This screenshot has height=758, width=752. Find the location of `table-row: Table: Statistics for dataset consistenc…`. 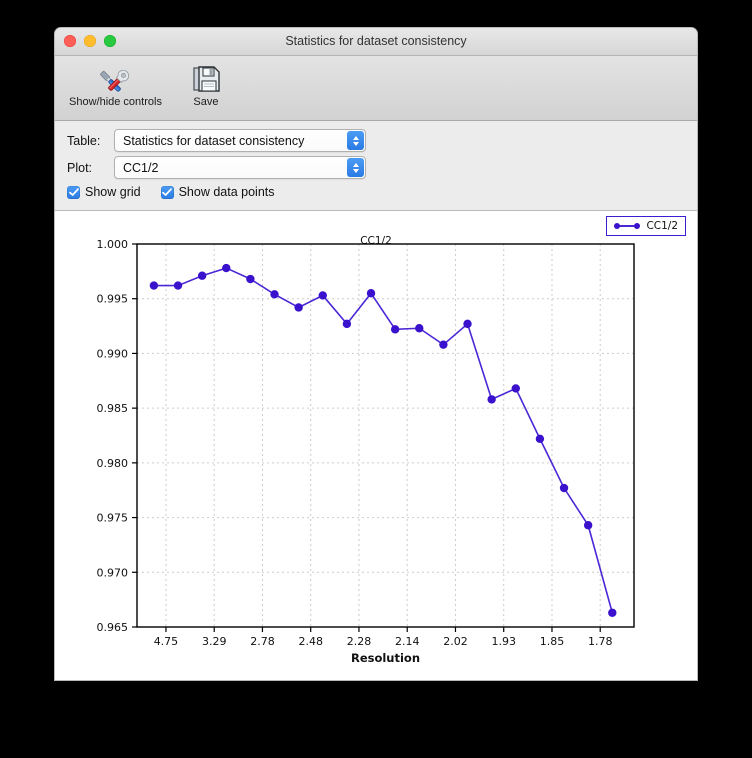

table-row: Table: Statistics for dataset consistenc… is located at coordinates (376, 140).